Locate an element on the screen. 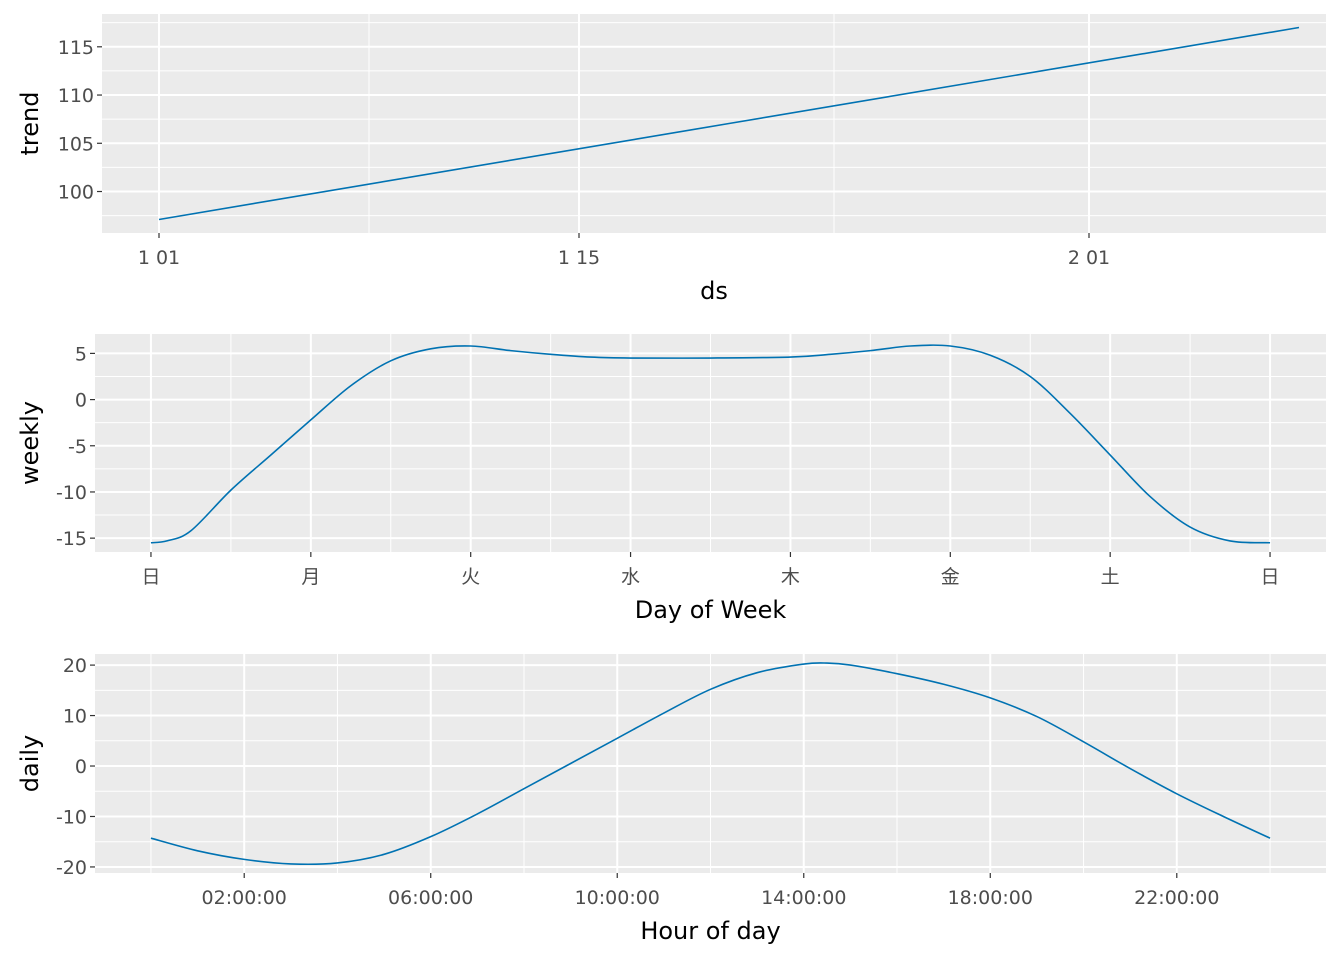 The image size is (1344, 960). trend-y-tick-label: 105 is located at coordinates (76, 144).